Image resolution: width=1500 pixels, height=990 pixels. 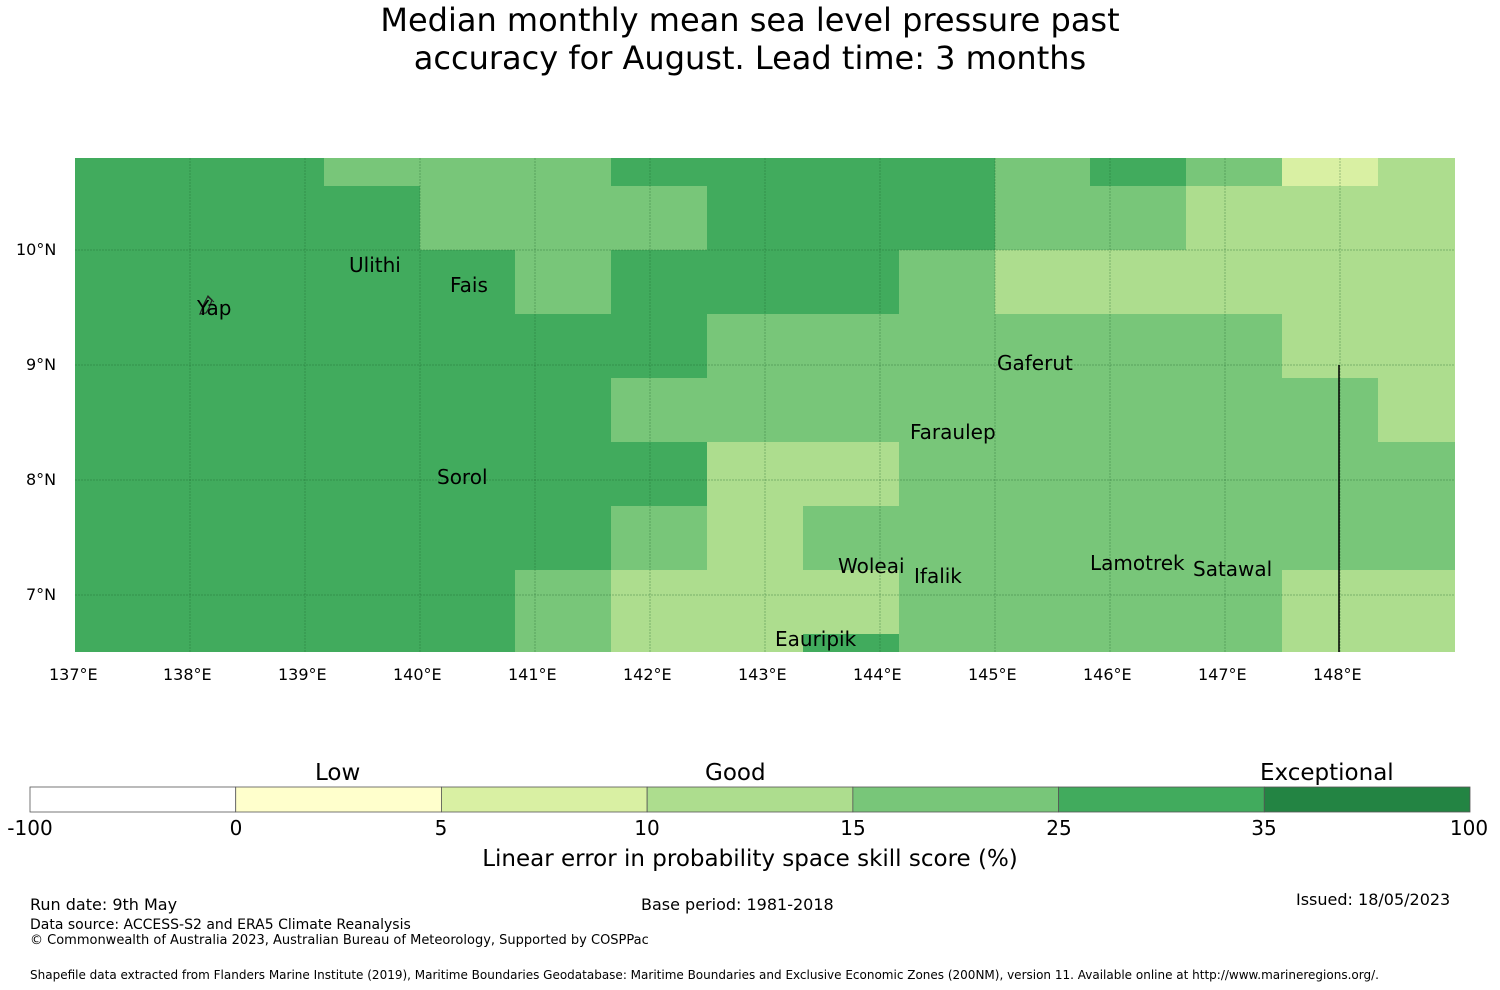 I want to click on place-label-fais: Fais, so click(x=469, y=285).